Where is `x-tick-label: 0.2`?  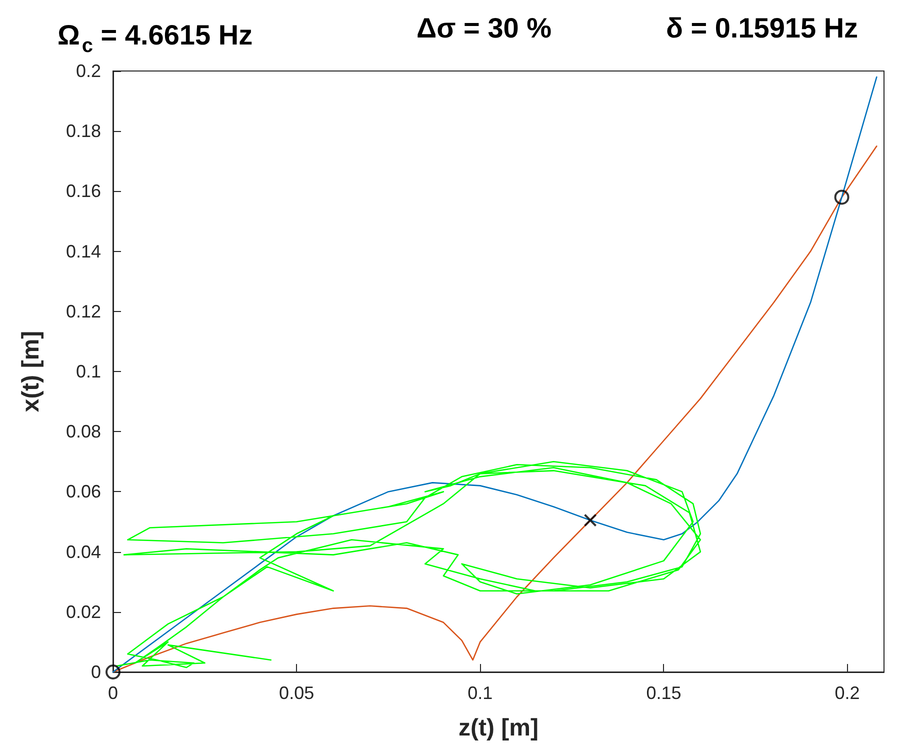
x-tick-label: 0.2 is located at coordinates (847, 693).